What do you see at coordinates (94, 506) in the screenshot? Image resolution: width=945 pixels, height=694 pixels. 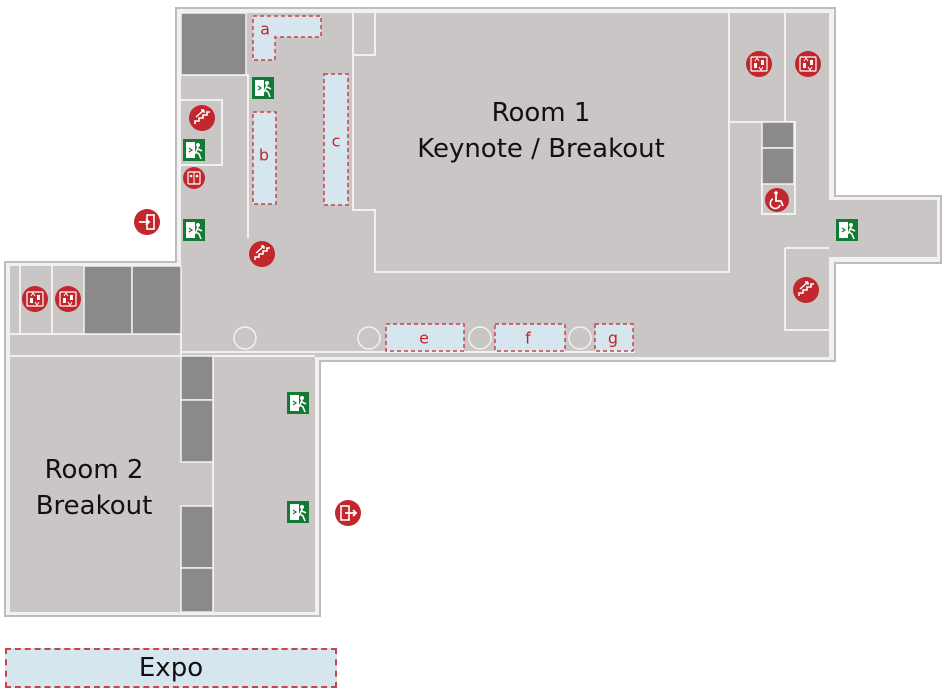 I see `room2-subtitle: Breakout` at bounding box center [94, 506].